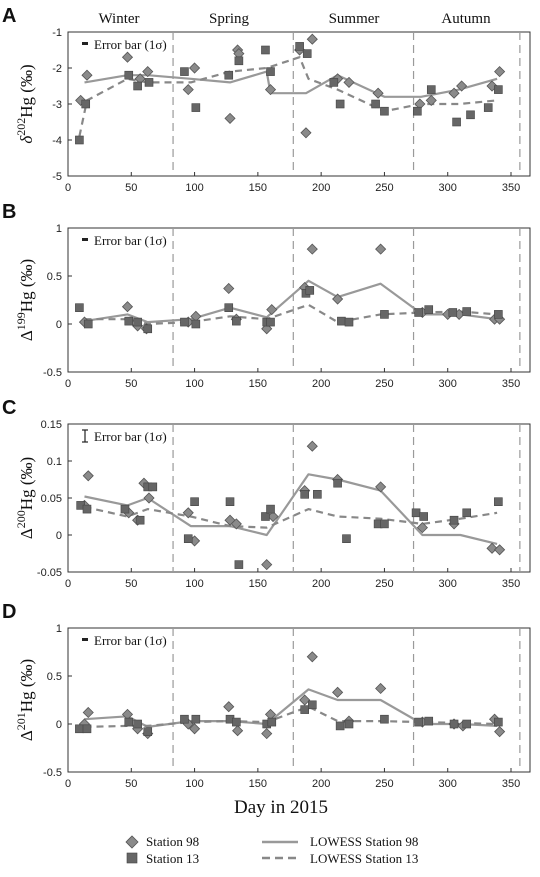 The image size is (540, 877). I want to click on y-tick-label: 0.1, so click(54, 462).